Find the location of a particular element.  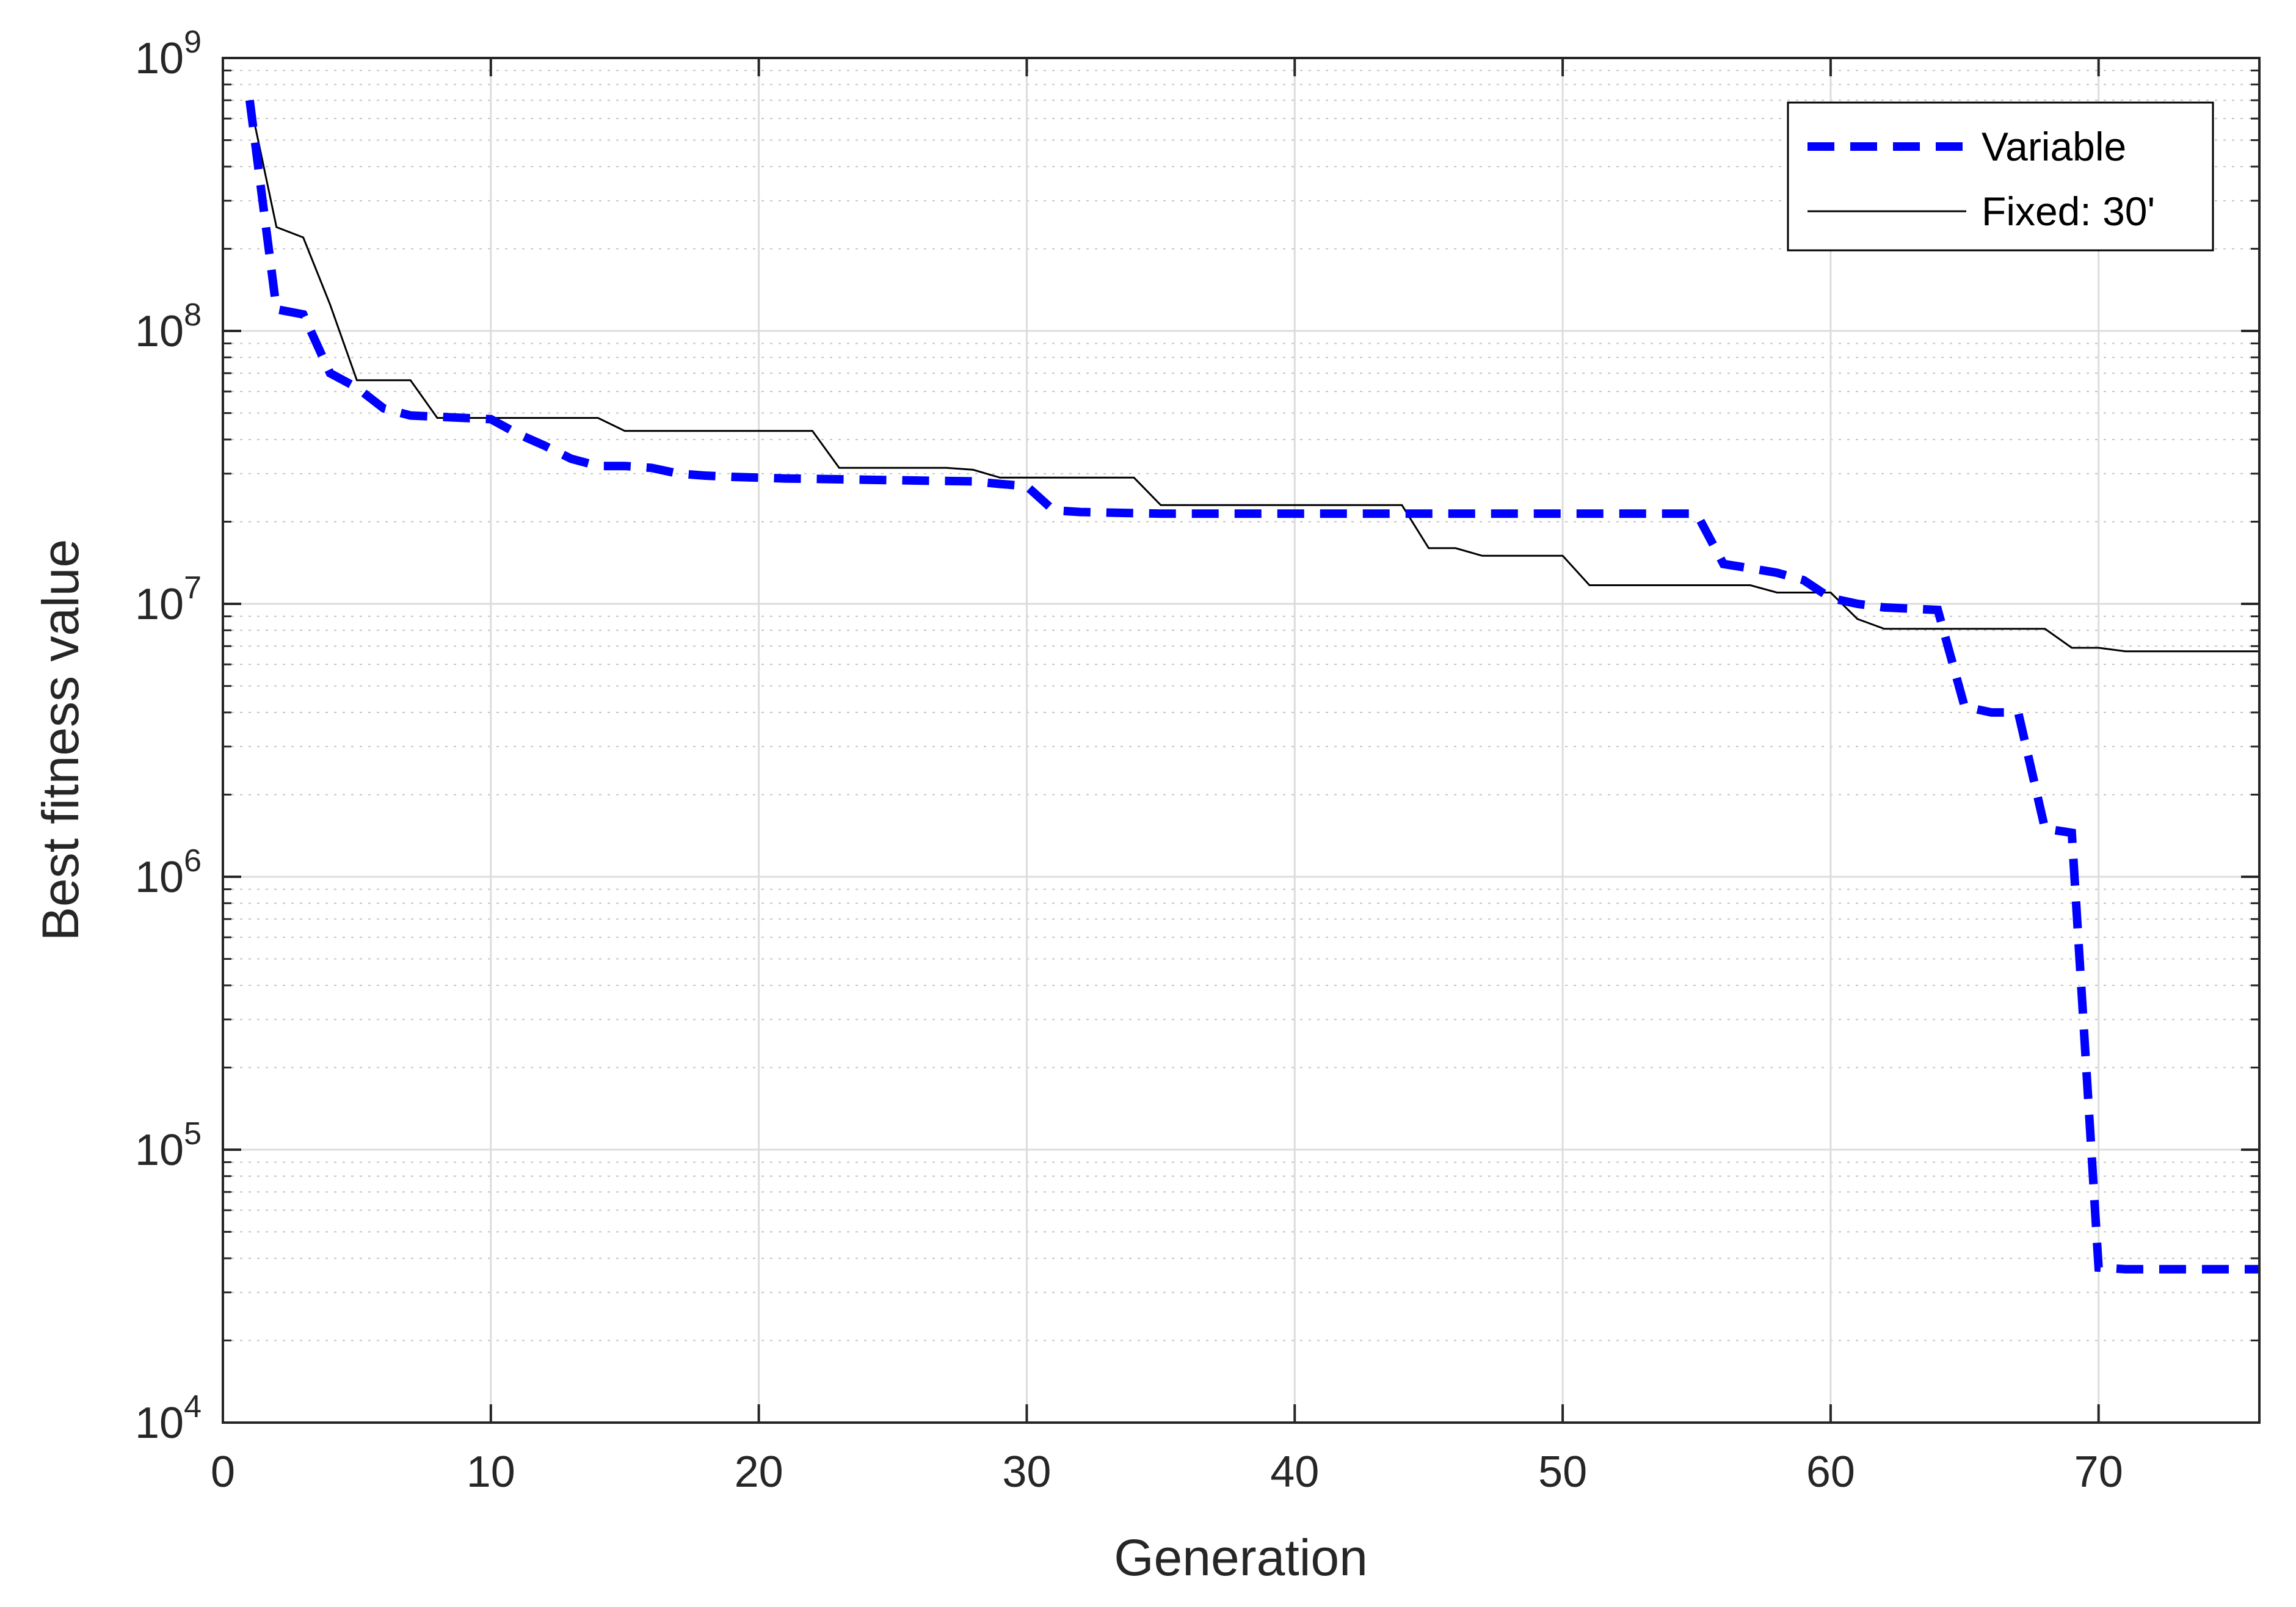

x-tick-label: 50 is located at coordinates (1562, 1472).